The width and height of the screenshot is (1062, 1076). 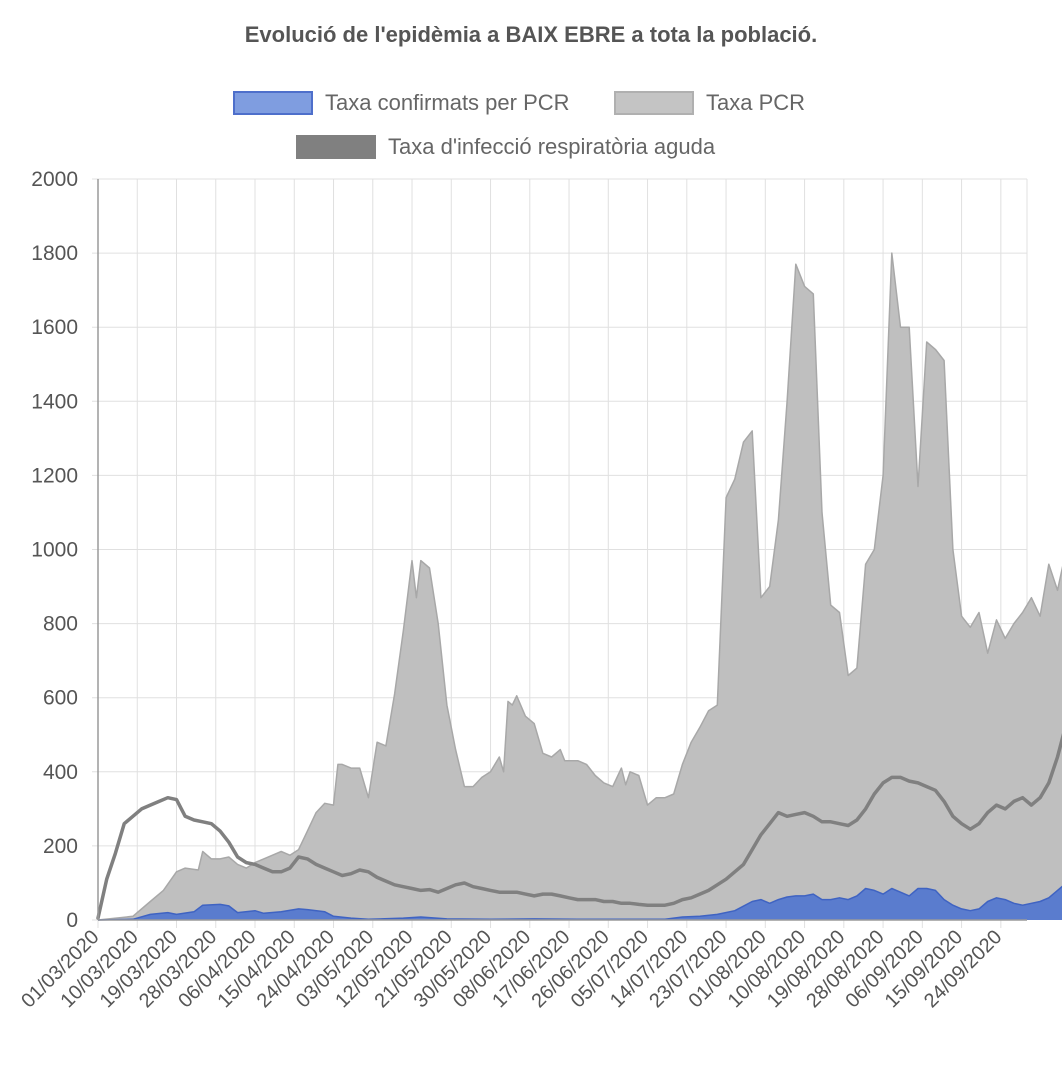 I want to click on legend-swatch-confirmats, so click(x=273, y=103).